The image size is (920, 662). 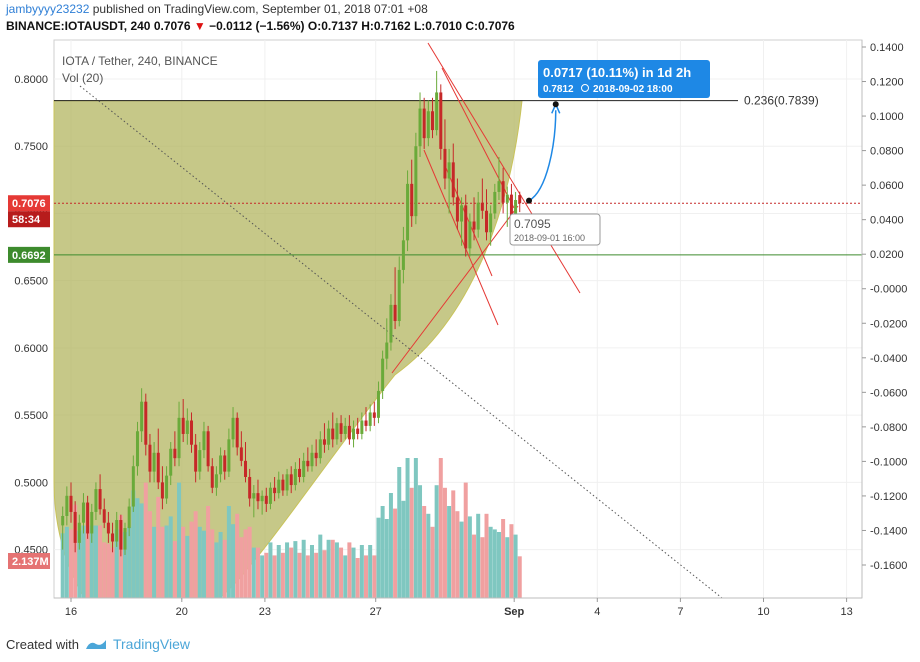 What do you see at coordinates (151, 644) in the screenshot?
I see `tradingview-link: TradingView` at bounding box center [151, 644].